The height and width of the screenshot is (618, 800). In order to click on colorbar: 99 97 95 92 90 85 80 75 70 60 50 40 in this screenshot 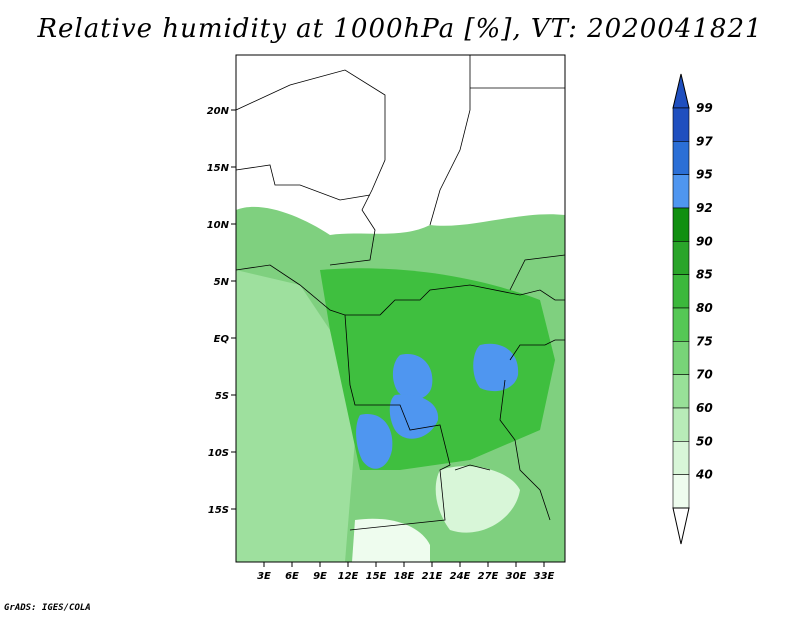, I will do `click(692, 309)`.